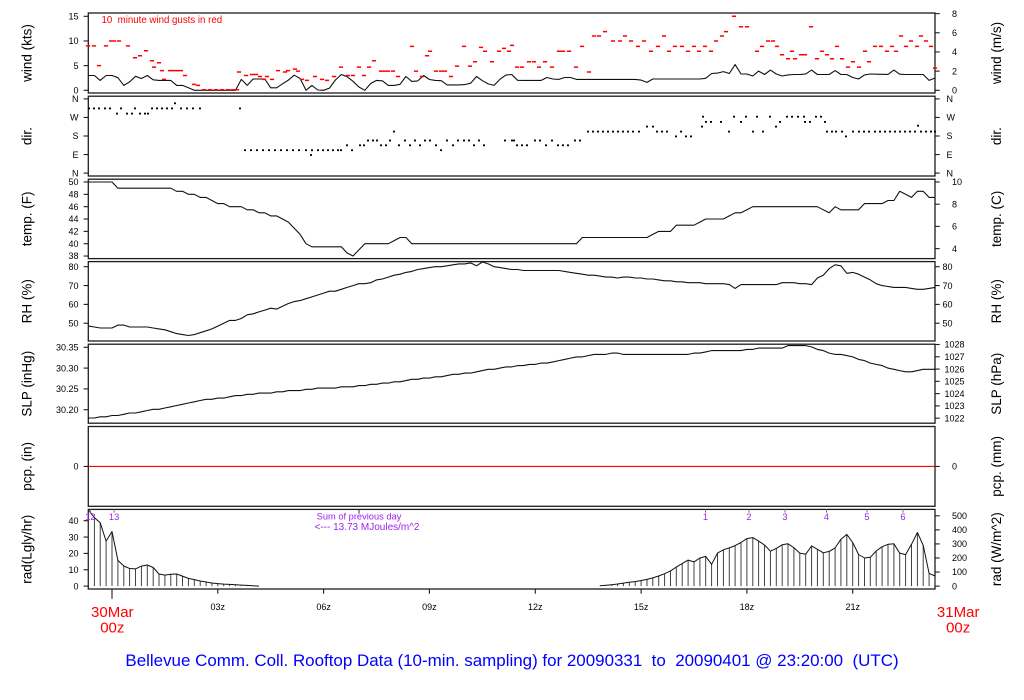  Describe the element at coordinates (955, 394) in the screenshot. I see `svg-text: 1024` at that location.